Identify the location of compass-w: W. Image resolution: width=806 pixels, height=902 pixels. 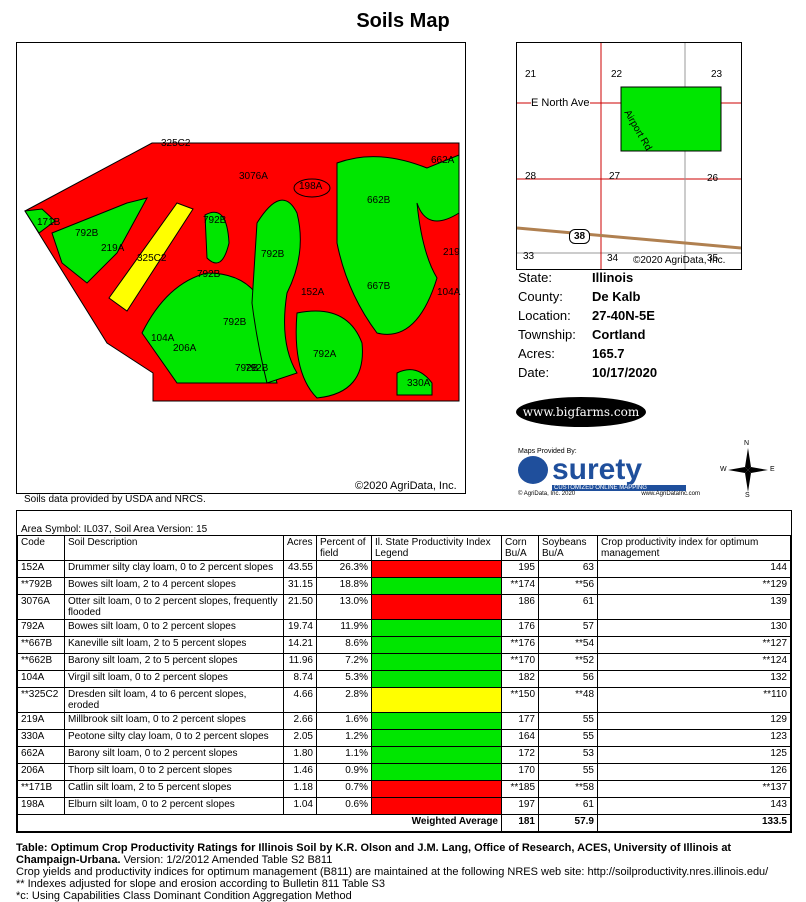
(723, 469).